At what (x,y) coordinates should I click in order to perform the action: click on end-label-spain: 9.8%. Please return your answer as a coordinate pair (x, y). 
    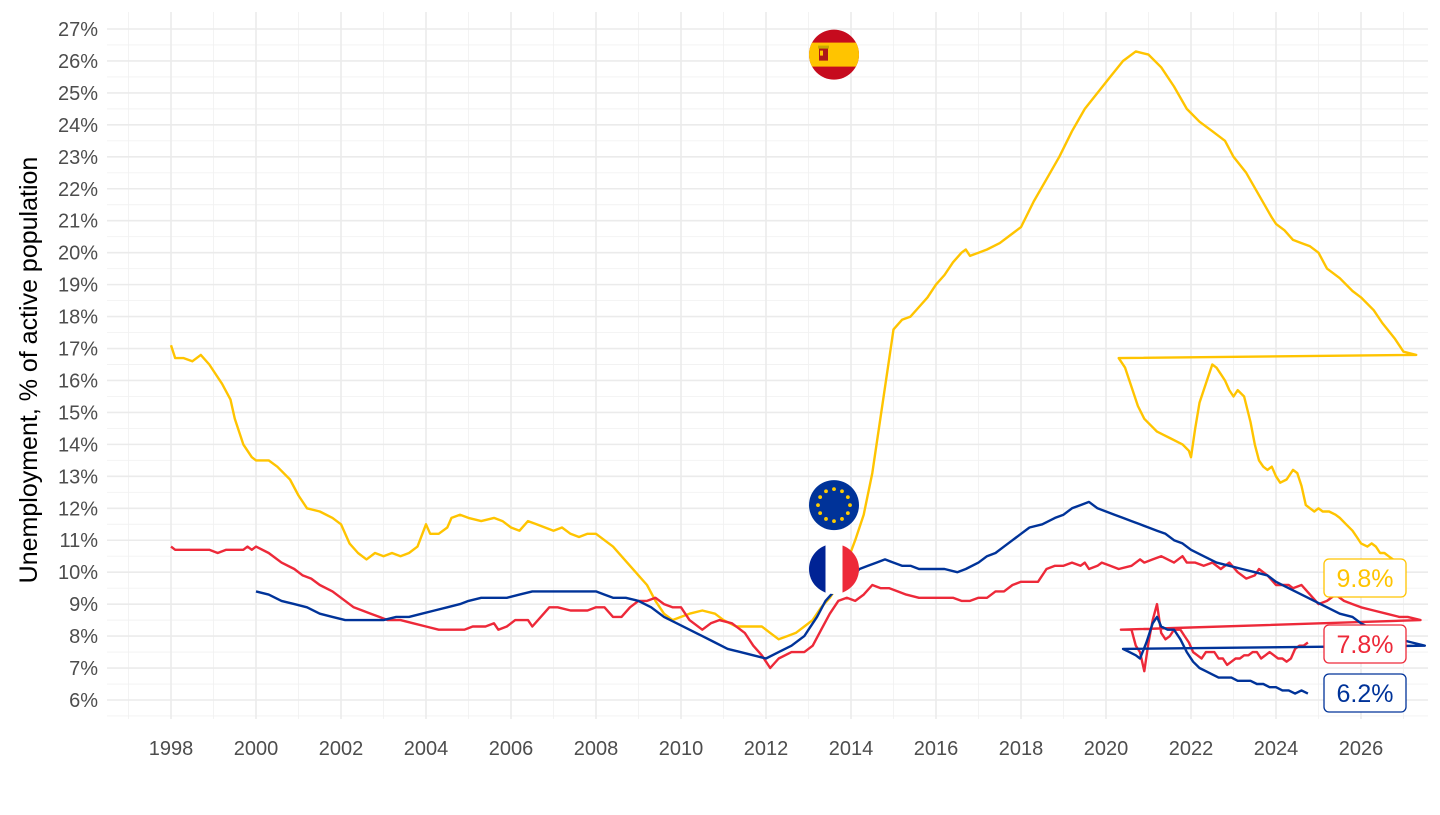
    Looking at the image, I should click on (1365, 578).